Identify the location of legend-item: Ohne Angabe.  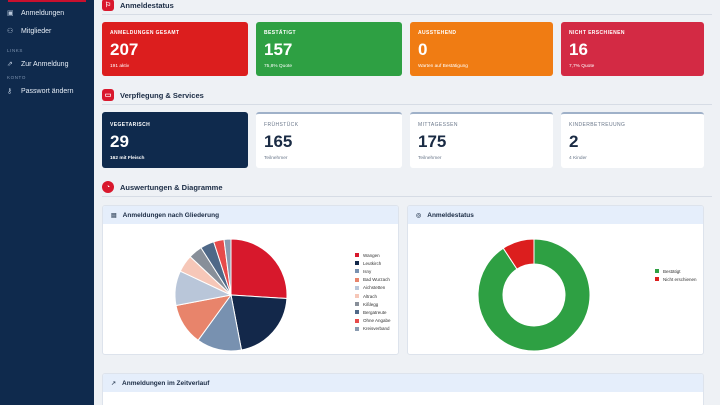
(373, 321).